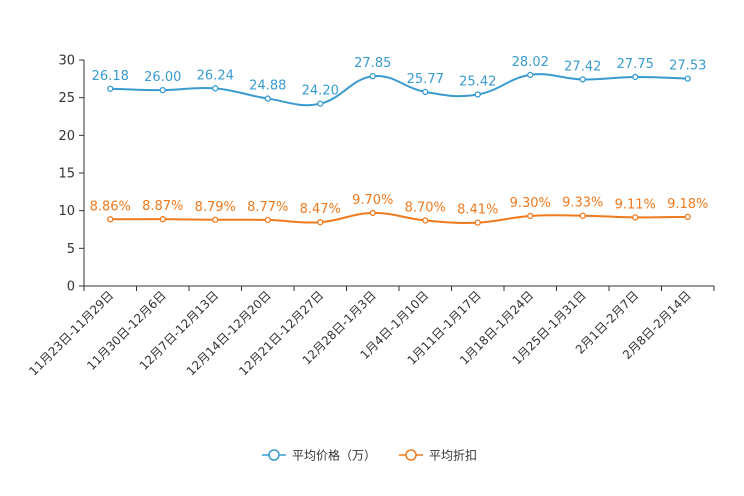 The image size is (744, 496). I want to click on data-label: 25.77, so click(425, 79).